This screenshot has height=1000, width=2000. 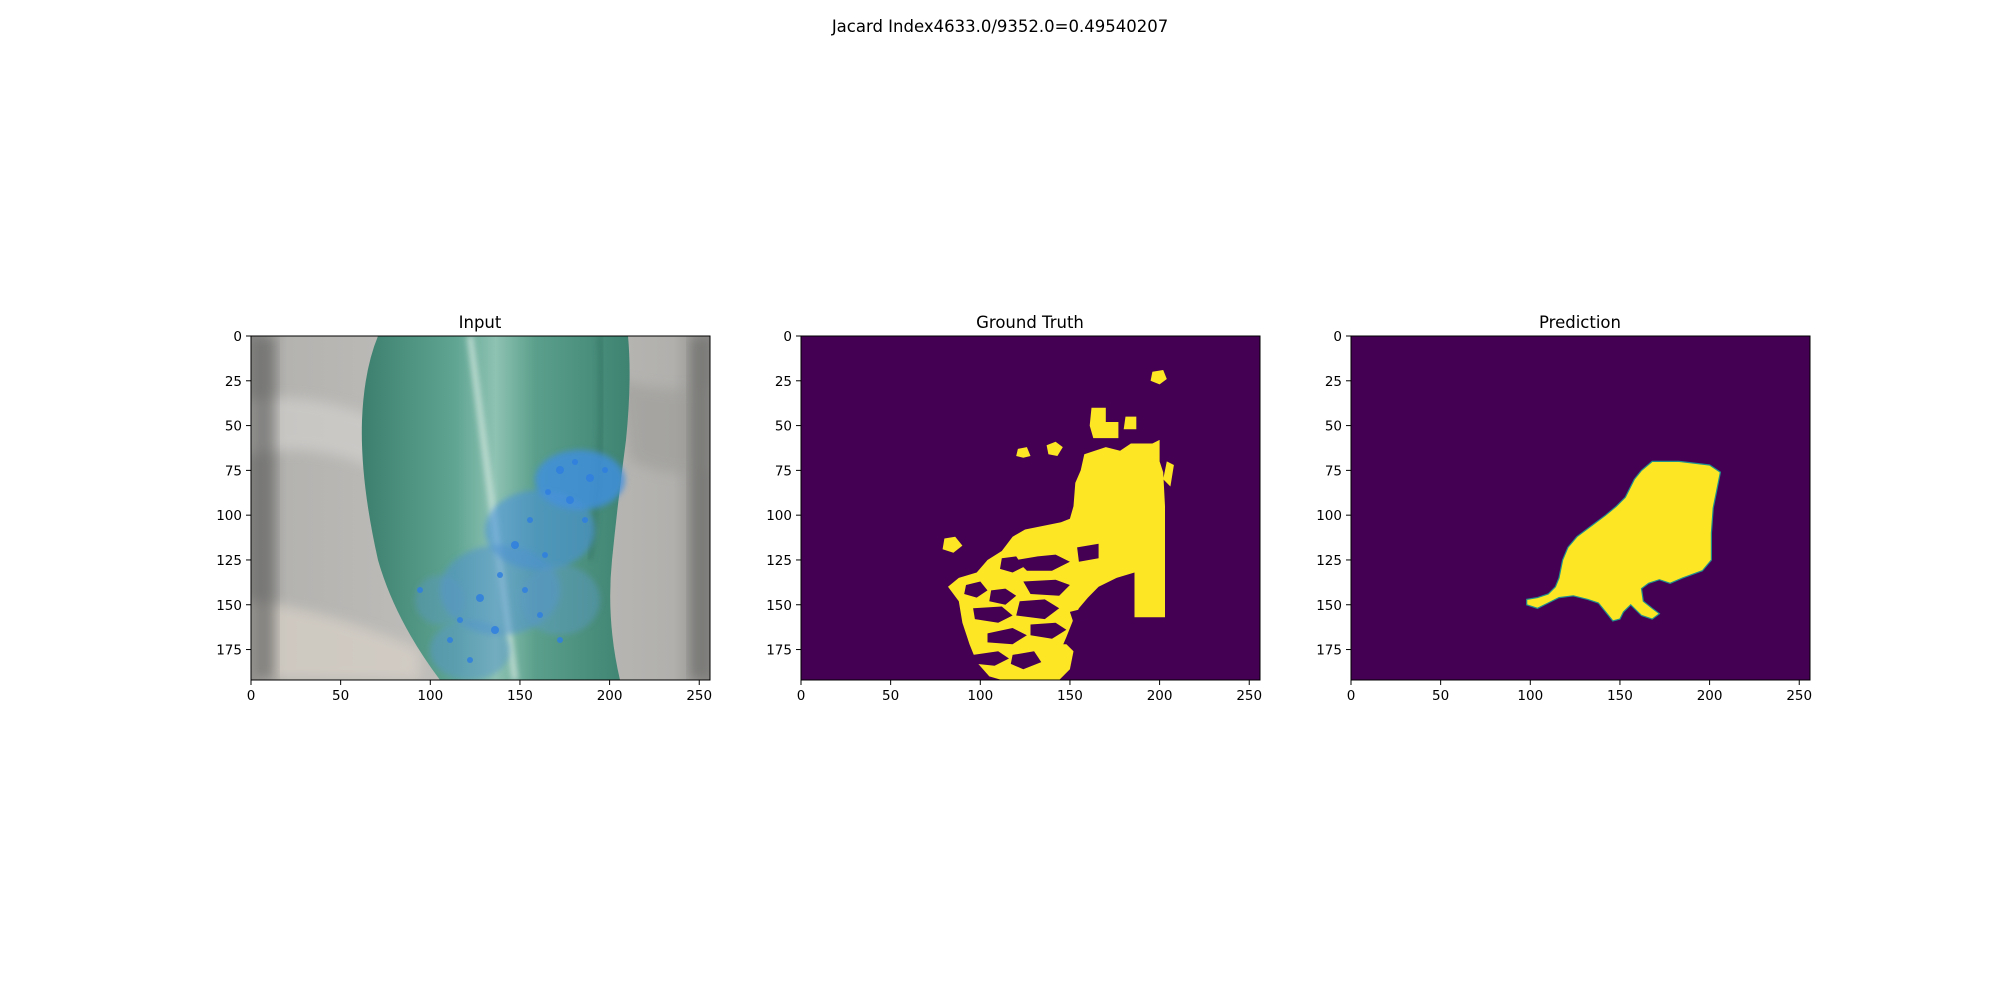 I want to click on prediction-background, so click(x=1580, y=508).